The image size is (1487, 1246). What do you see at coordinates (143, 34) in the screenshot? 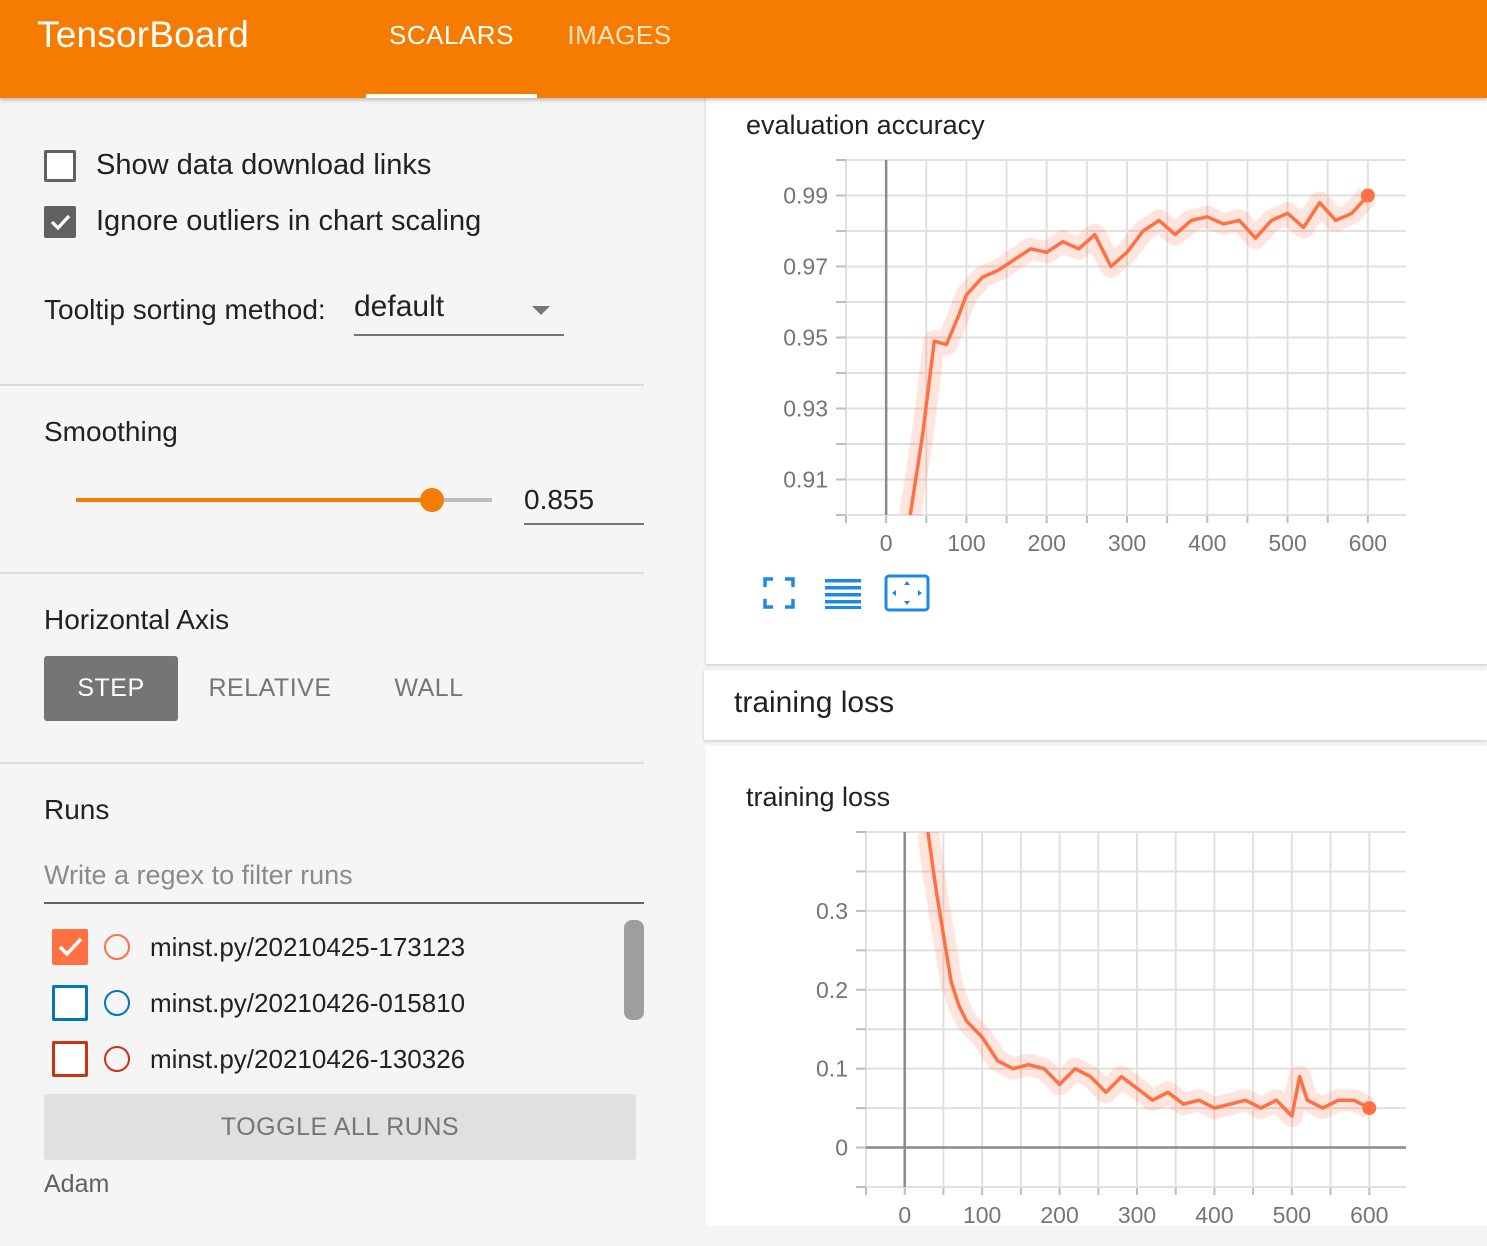
I see `app-title: TensorBoard` at bounding box center [143, 34].